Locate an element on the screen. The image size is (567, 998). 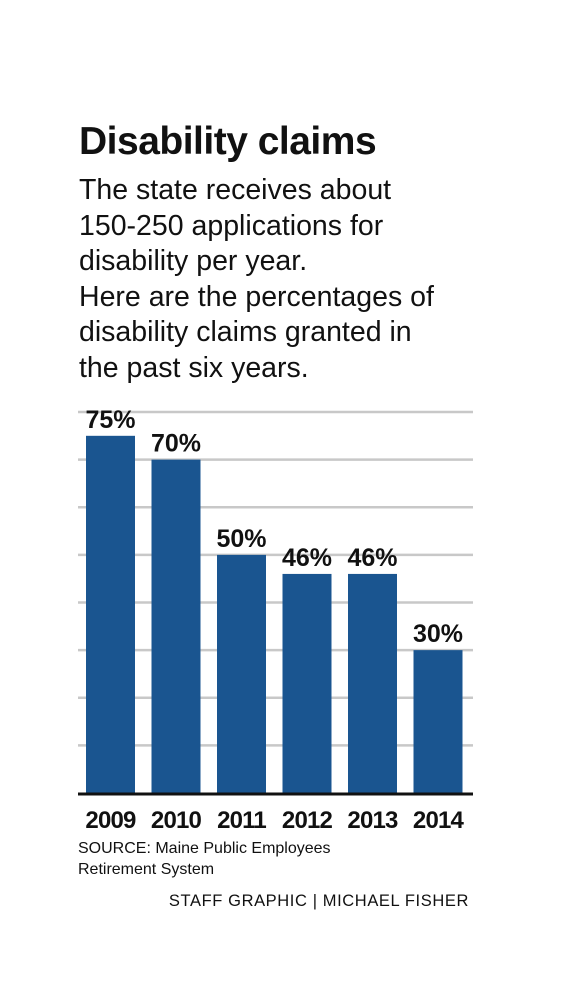
staff-credit: STAFF GRAPHIC | MICHAEL FISHER is located at coordinates (318, 901).